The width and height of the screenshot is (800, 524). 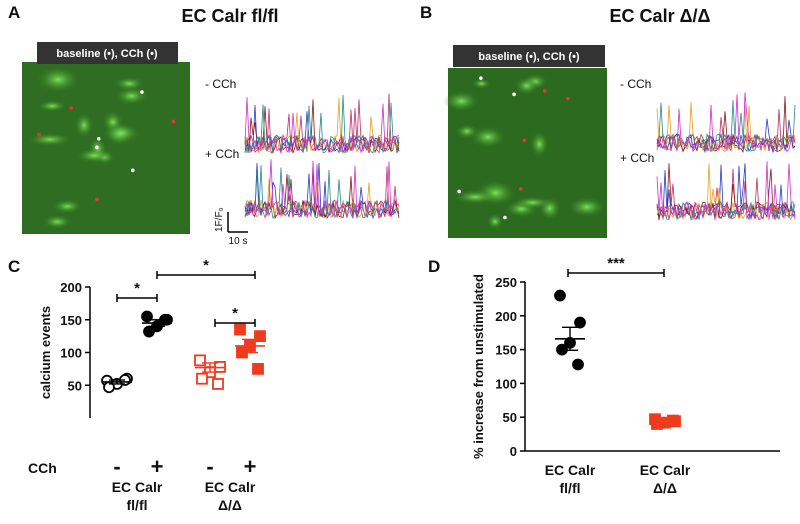 What do you see at coordinates (478, 366) in the screenshot?
I see `y-axis-label: % increase from unstimulated` at bounding box center [478, 366].